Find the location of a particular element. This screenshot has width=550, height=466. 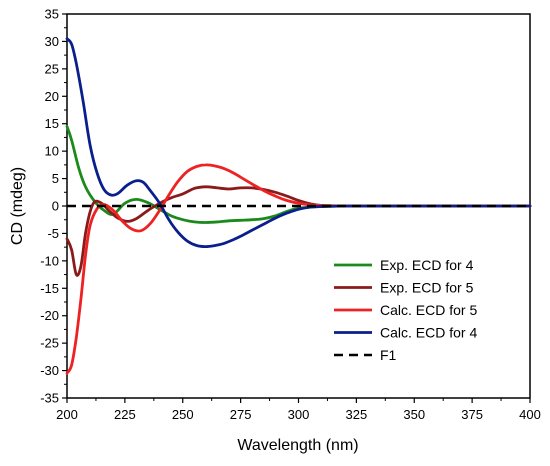

legend-label: F1 is located at coordinates (388, 355).